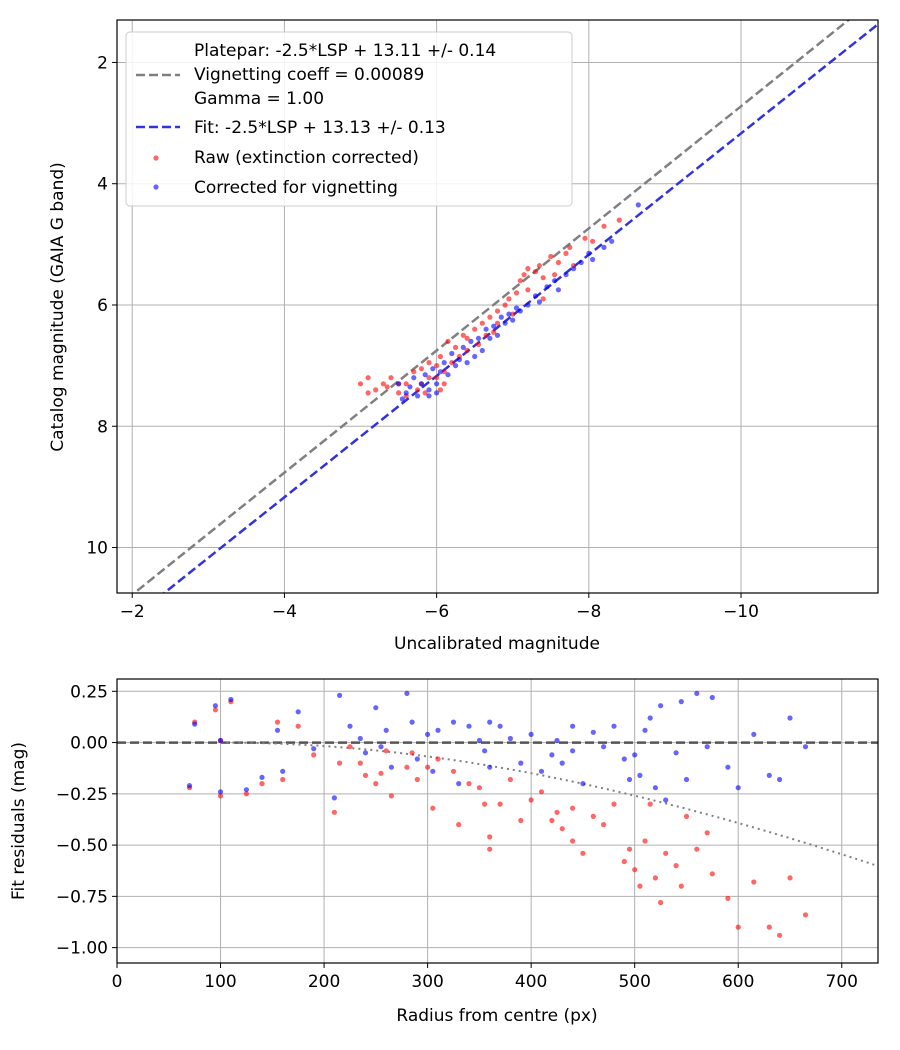 This screenshot has width=900, height=1050. Describe the element at coordinates (296, 188) in the screenshot. I see `legend-corrected-label: Corrected for vignetting` at that location.